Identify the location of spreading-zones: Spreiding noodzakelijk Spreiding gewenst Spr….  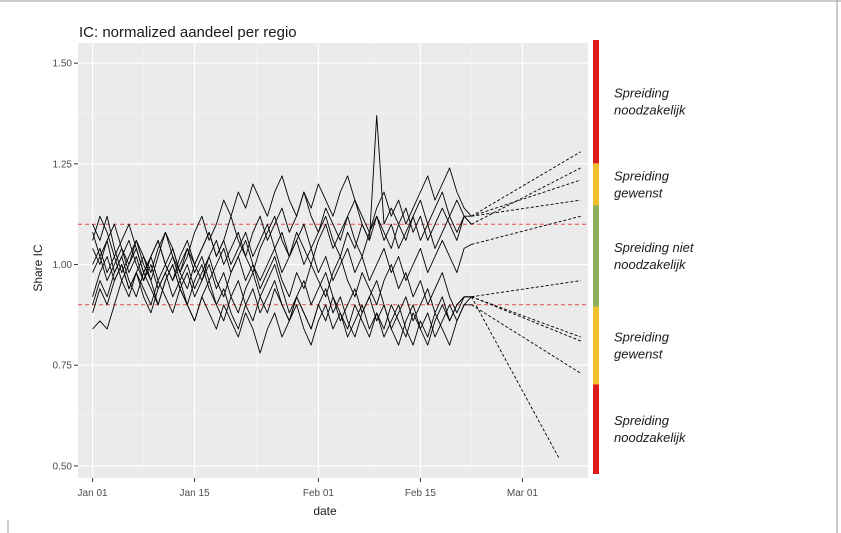
(644, 257).